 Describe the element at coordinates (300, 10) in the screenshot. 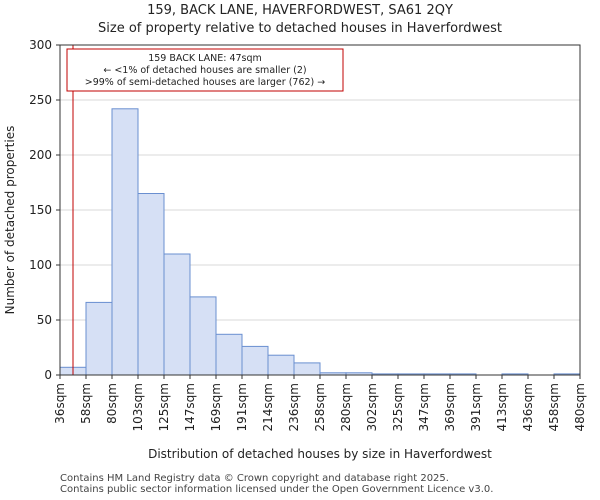

I see `chart-title: 159, BACK LANE, HAVERFORDWEST, SA61 2QY` at that location.